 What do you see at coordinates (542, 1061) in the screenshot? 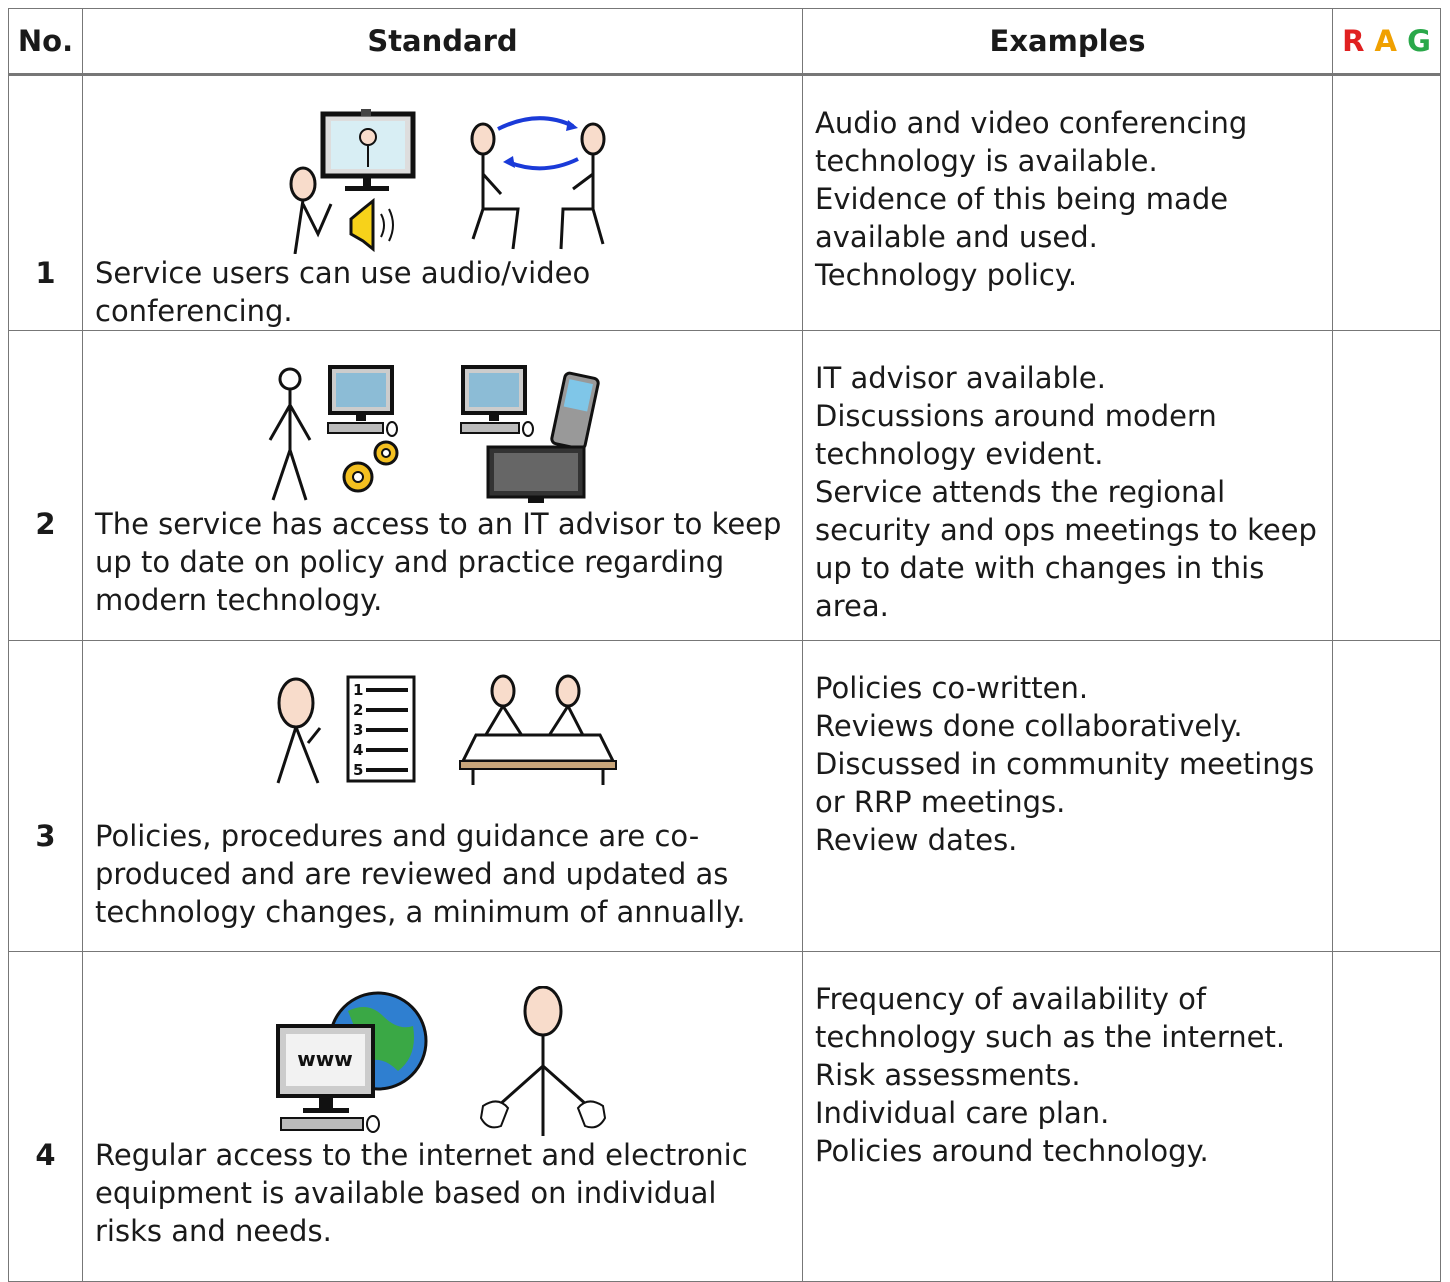
I see `icon-person` at bounding box center [542, 1061].